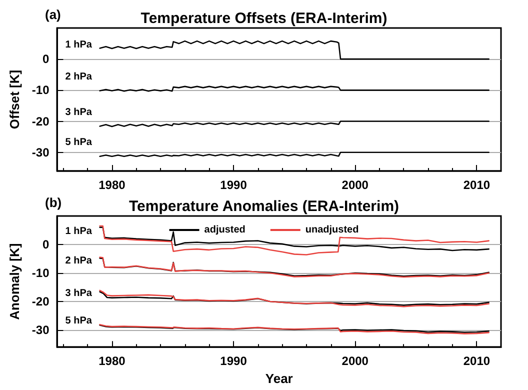 The width and height of the screenshot is (528, 390). What do you see at coordinates (264, 206) in the screenshot?
I see `chart-title: Temperature Anomalies (ERA-Interim)` at bounding box center [264, 206].